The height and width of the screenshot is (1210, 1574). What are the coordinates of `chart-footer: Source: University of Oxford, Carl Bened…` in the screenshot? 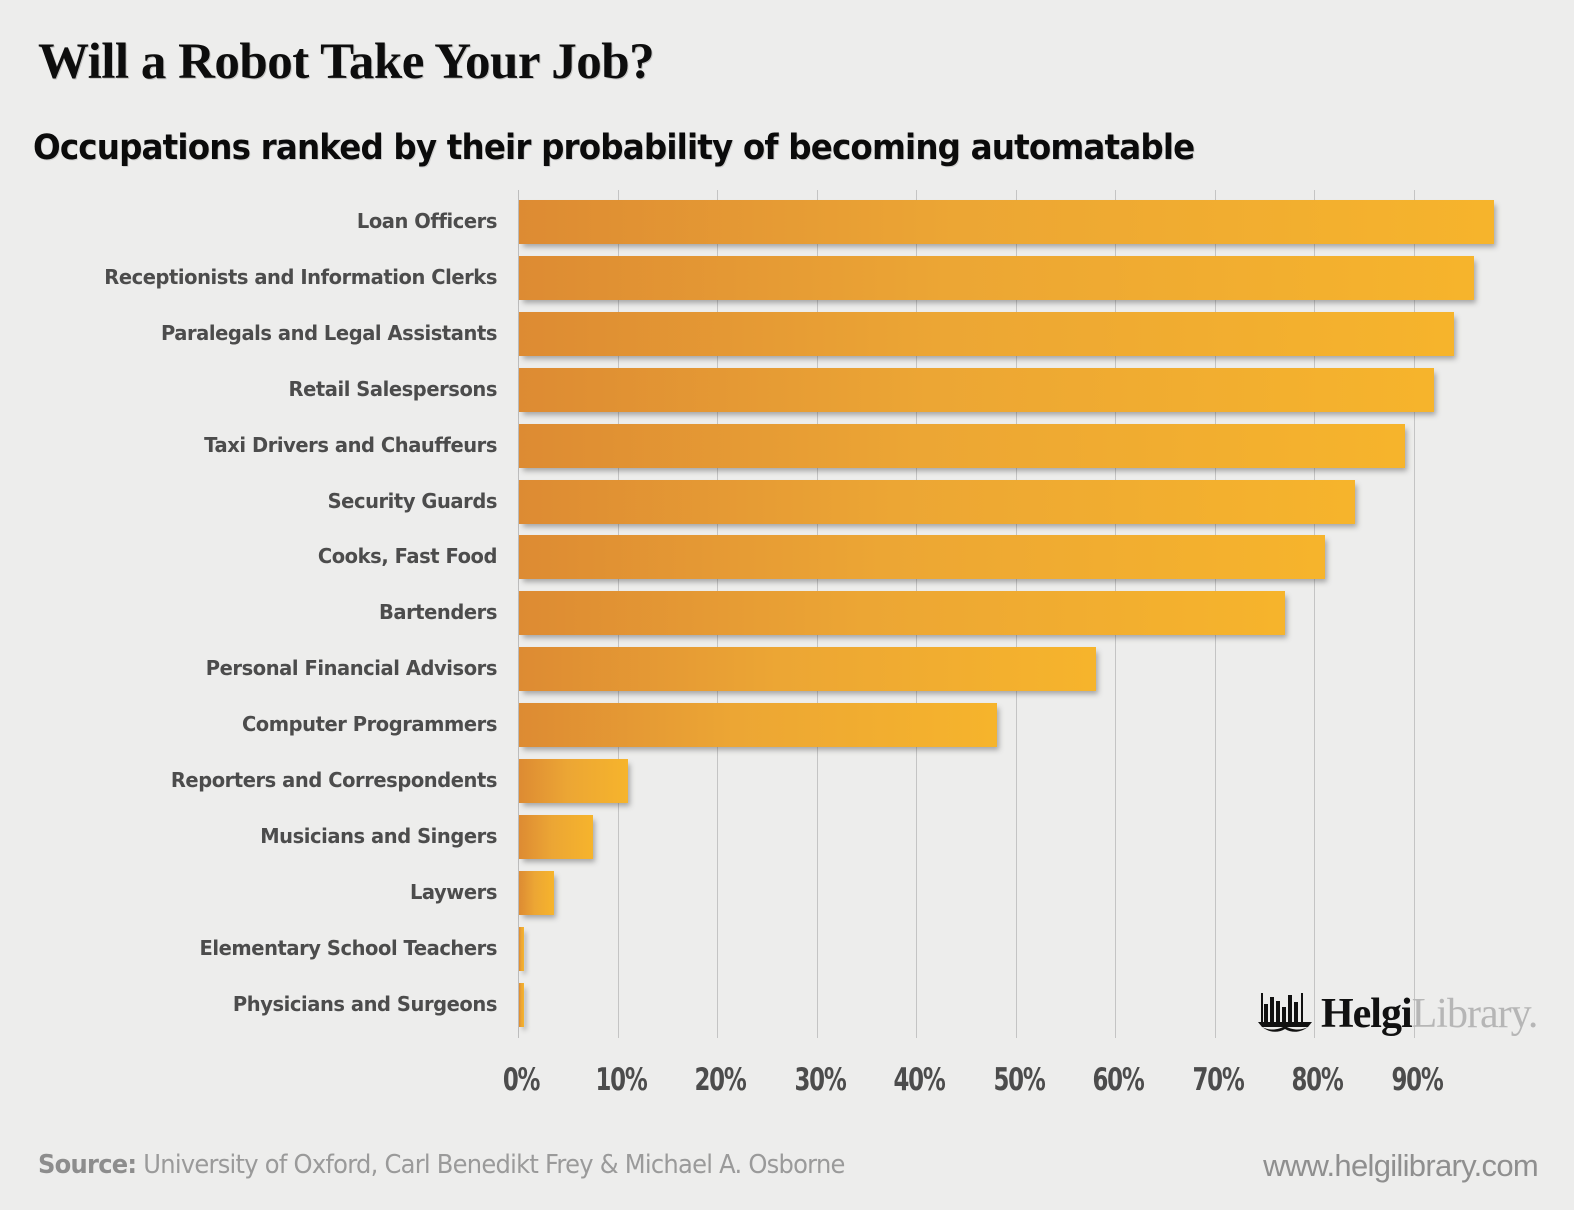 It's located at (787, 1175).